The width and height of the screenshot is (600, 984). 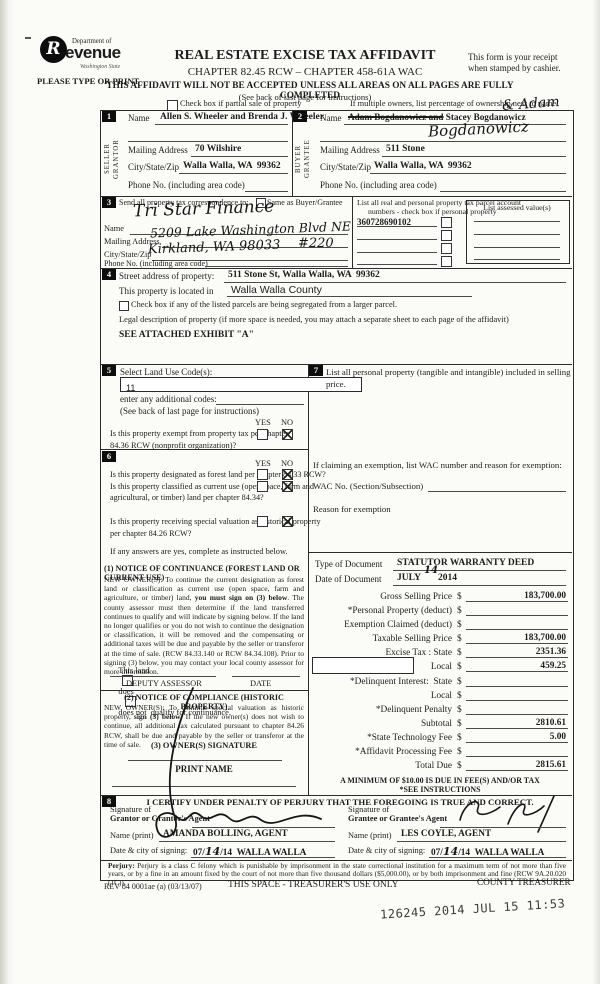 I want to click on deputy-assessor-label: DEPUTY ASSESSOR, so click(x=164, y=683).